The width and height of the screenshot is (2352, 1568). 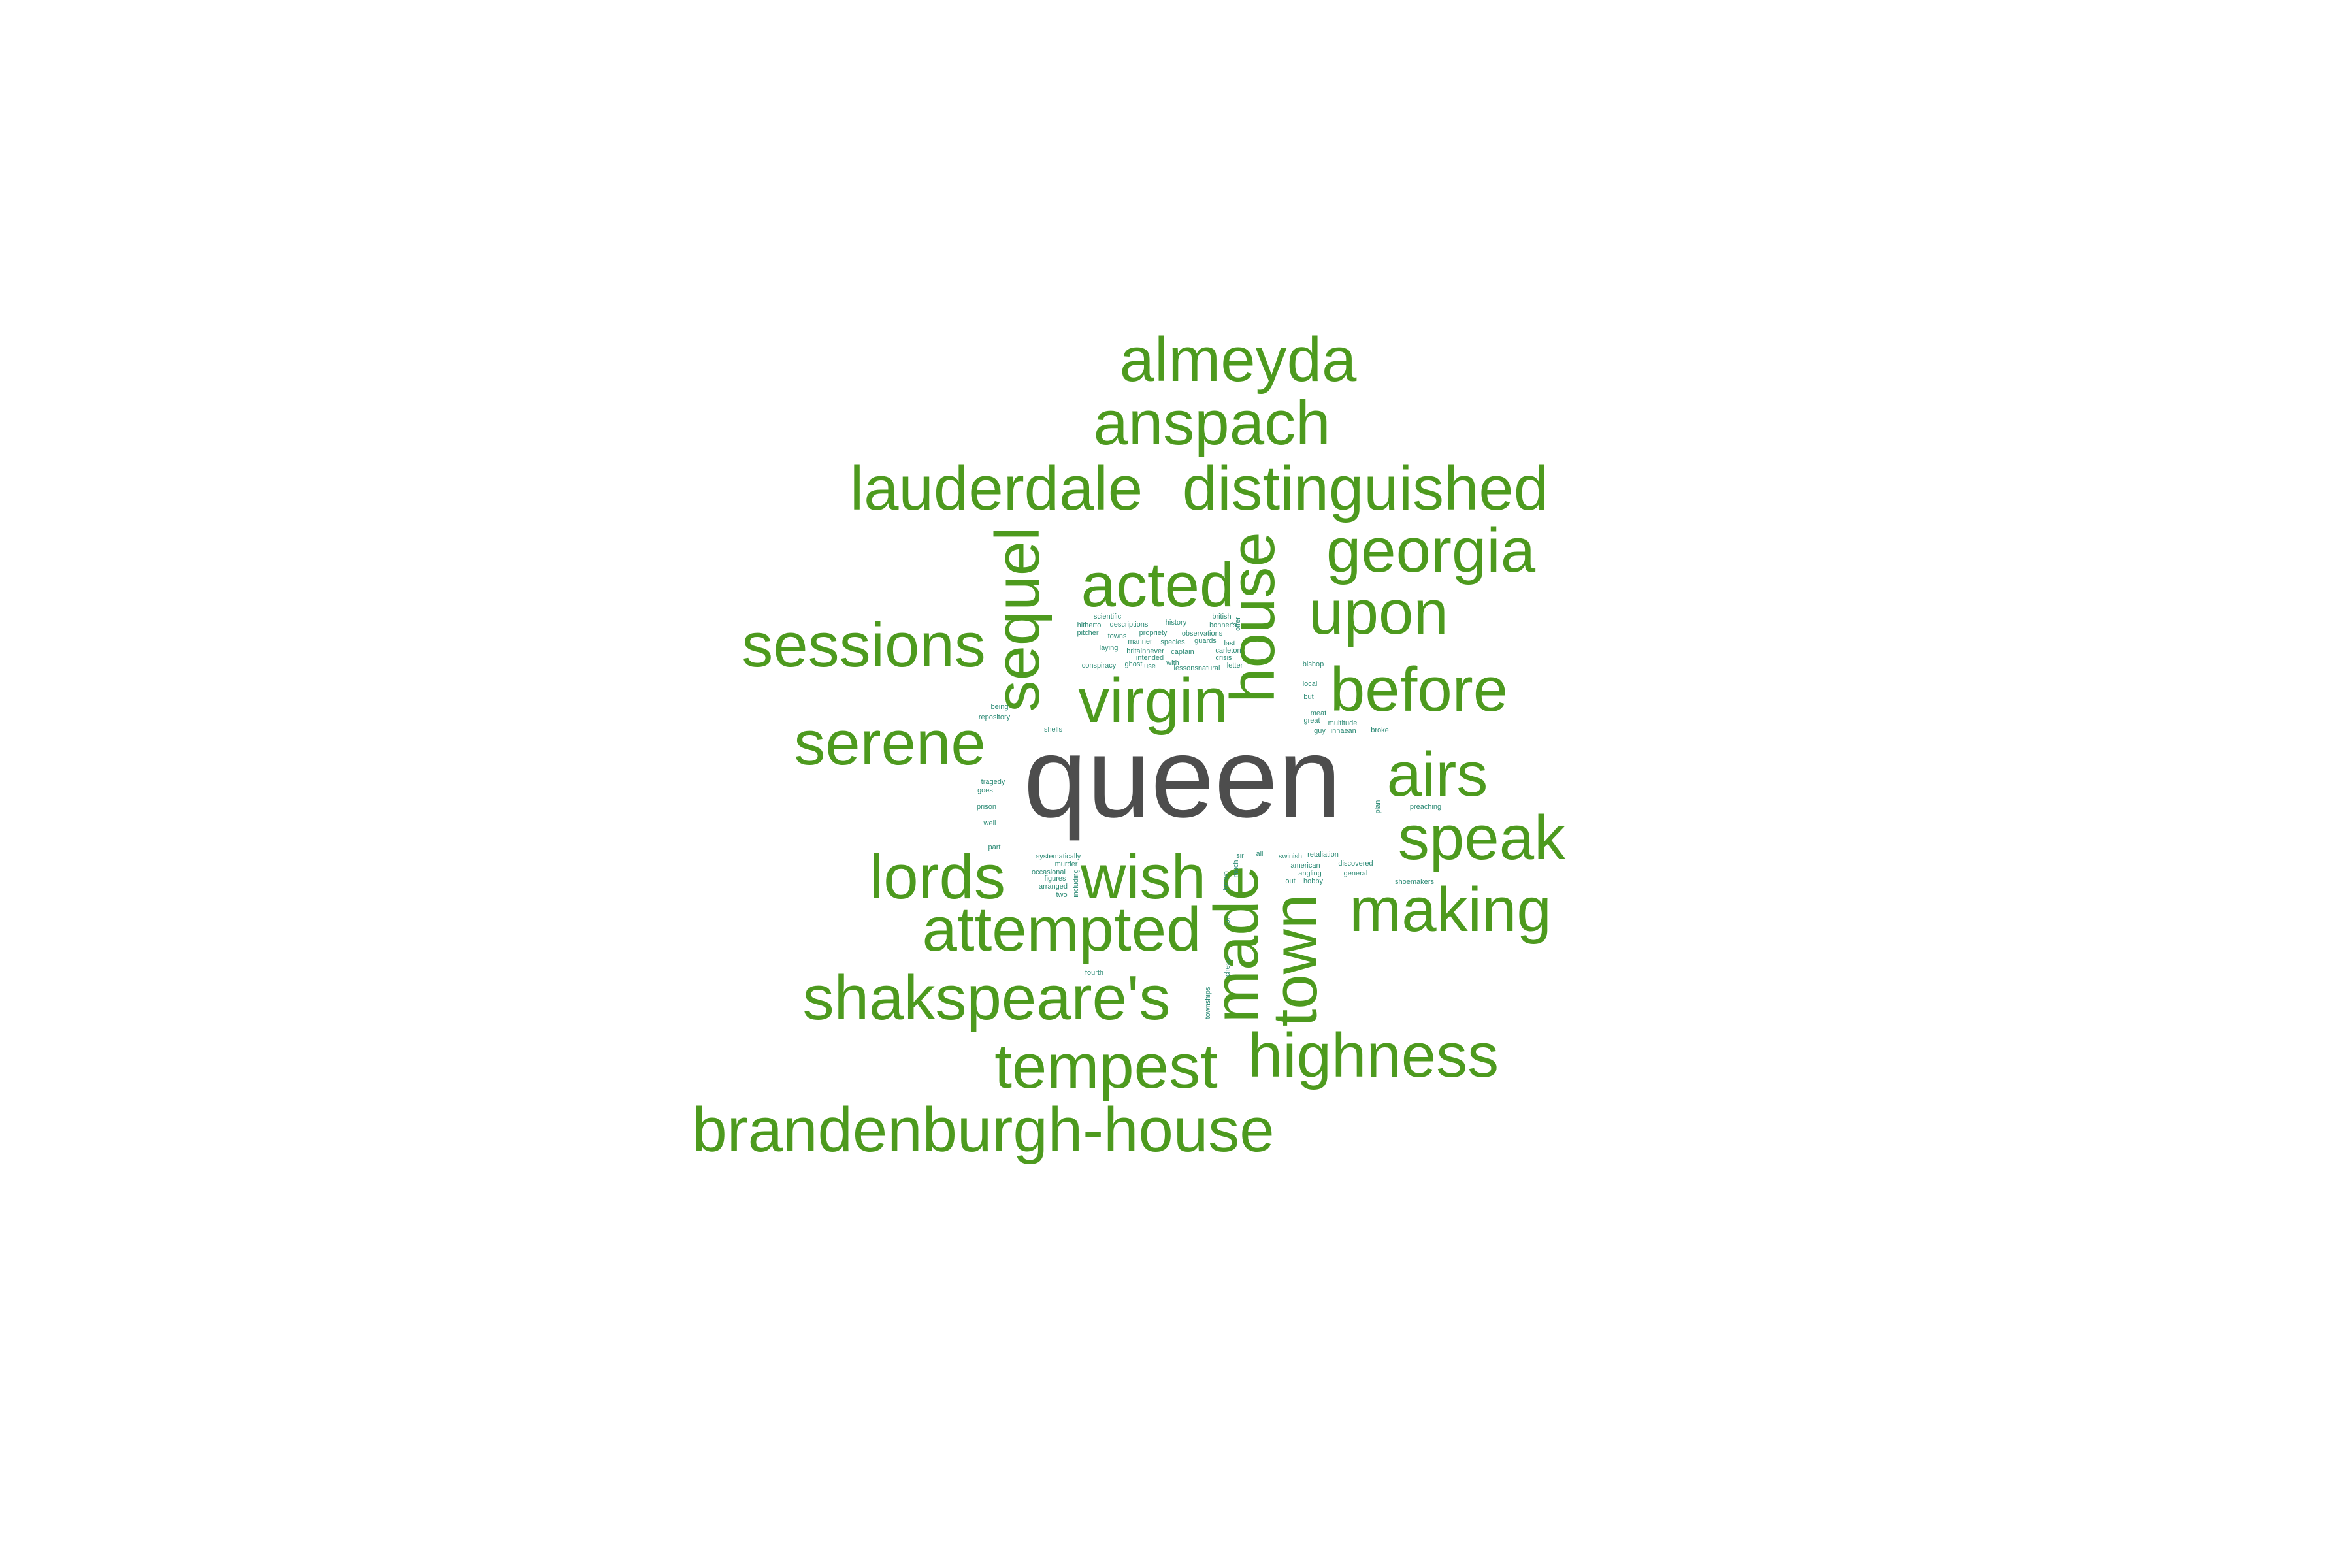 What do you see at coordinates (1290, 881) in the screenshot?
I see `word-out: out` at bounding box center [1290, 881].